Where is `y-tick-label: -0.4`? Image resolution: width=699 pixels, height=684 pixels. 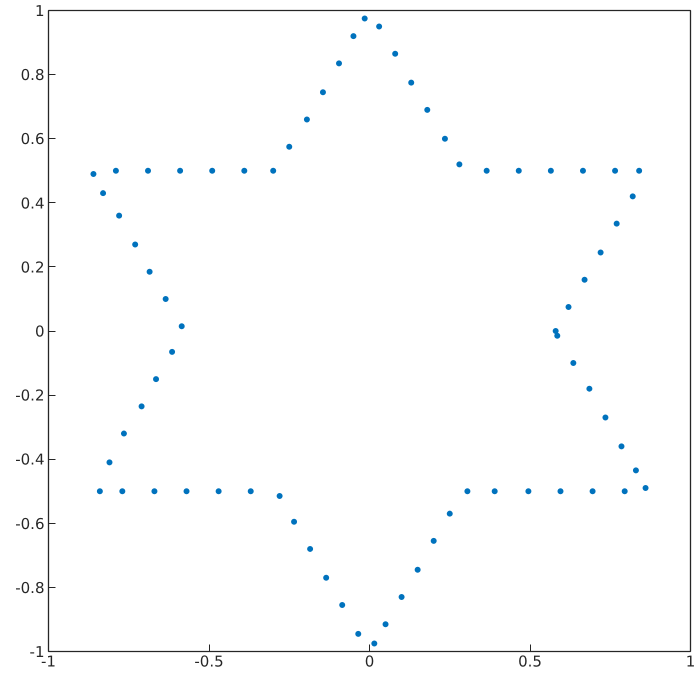
y-tick-label: -0.4 is located at coordinates (30, 459).